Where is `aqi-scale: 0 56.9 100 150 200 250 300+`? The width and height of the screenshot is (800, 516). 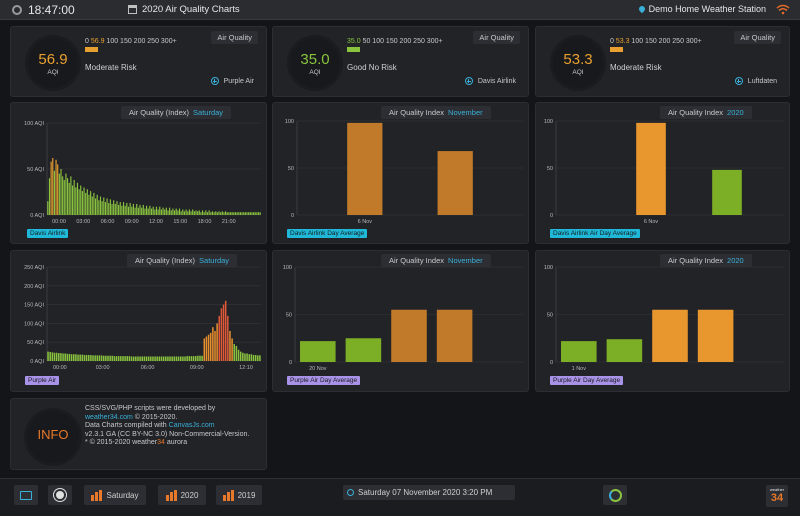
aqi-scale: 0 56.9 100 150 200 250 300+ is located at coordinates (131, 41).